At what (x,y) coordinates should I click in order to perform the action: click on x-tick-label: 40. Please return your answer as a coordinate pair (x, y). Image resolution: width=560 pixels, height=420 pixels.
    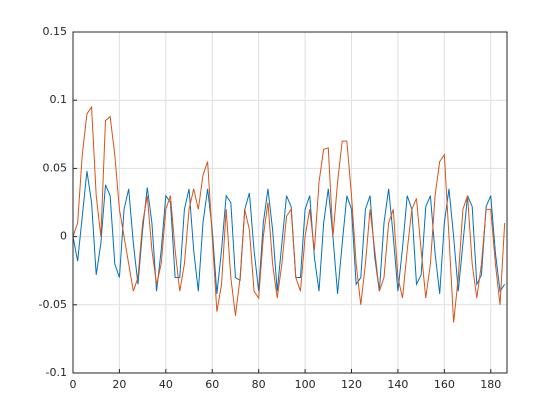
    Looking at the image, I should click on (166, 384).